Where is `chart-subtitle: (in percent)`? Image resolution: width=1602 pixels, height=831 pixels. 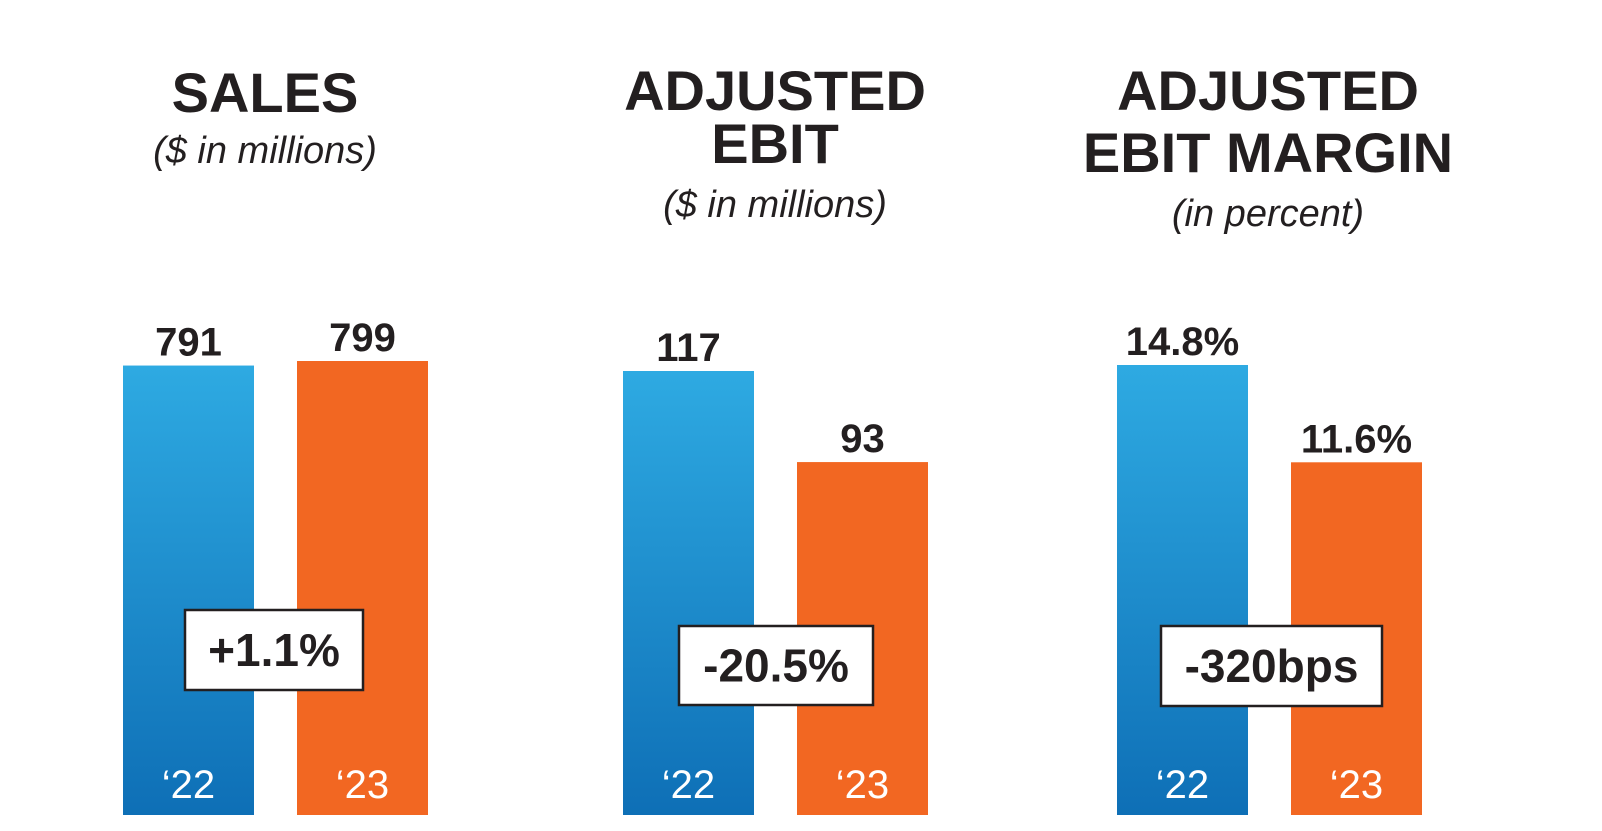 chart-subtitle: (in percent) is located at coordinates (1268, 214).